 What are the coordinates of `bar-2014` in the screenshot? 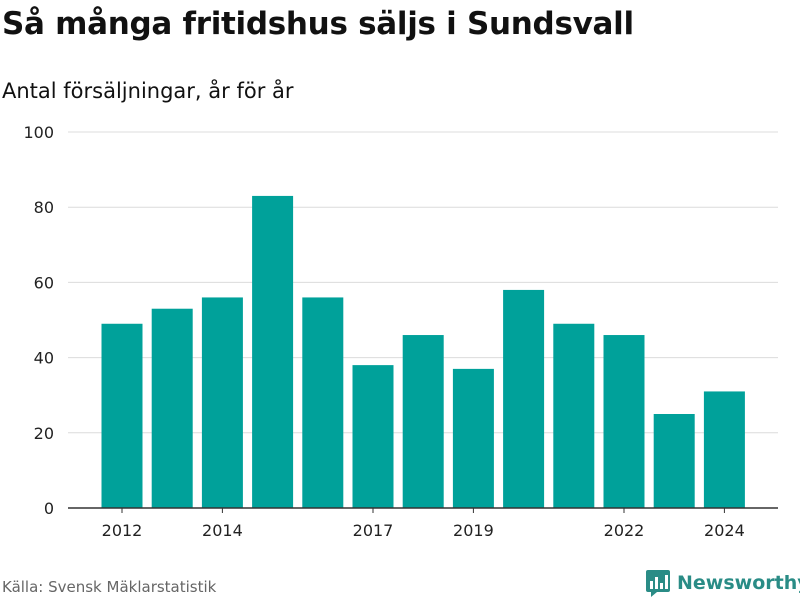 It's located at (222, 402).